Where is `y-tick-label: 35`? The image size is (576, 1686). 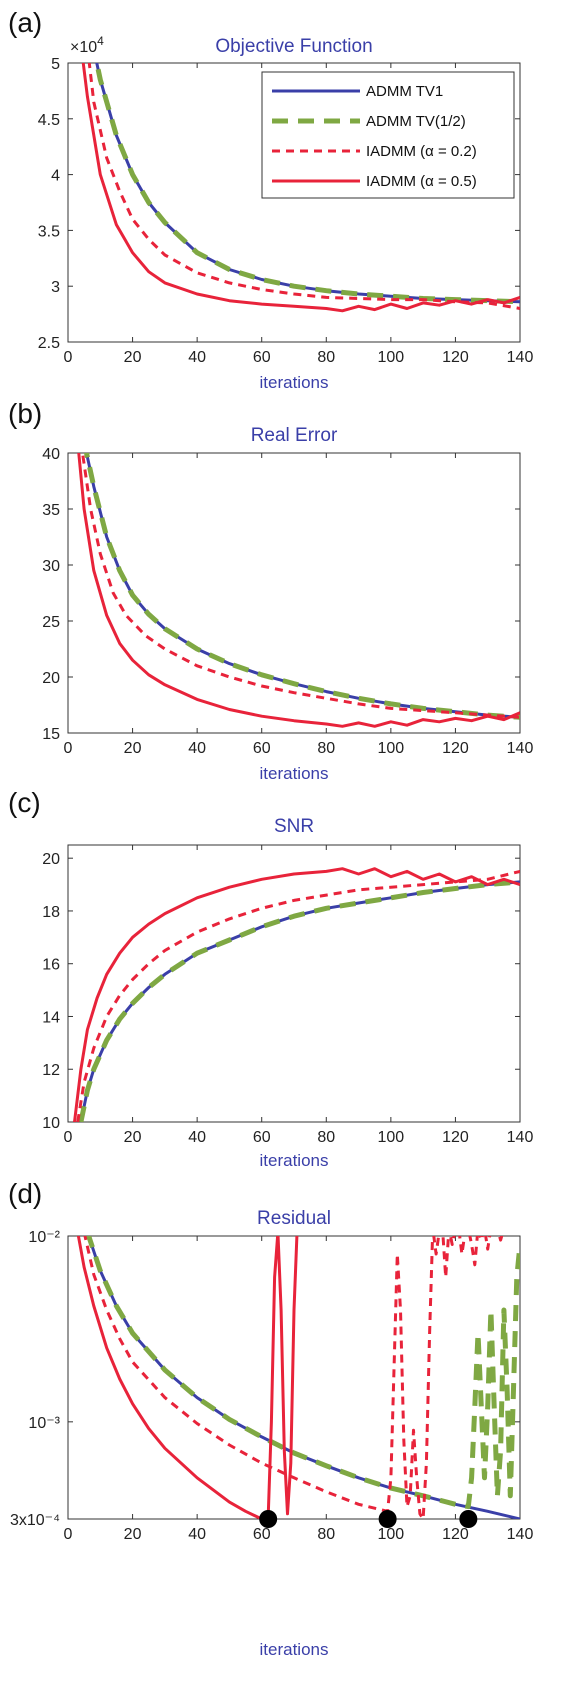
y-tick-label: 35 is located at coordinates (51, 510).